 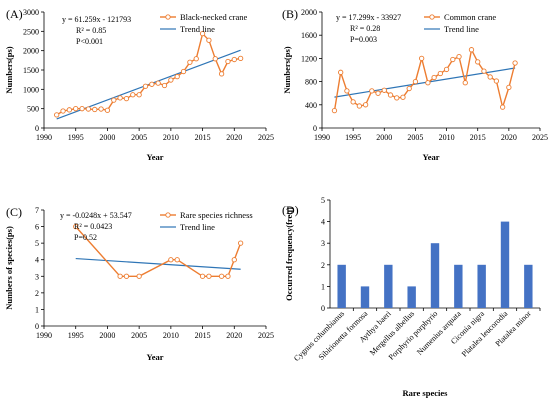 I want to click on trend-line, so click(x=158, y=263).